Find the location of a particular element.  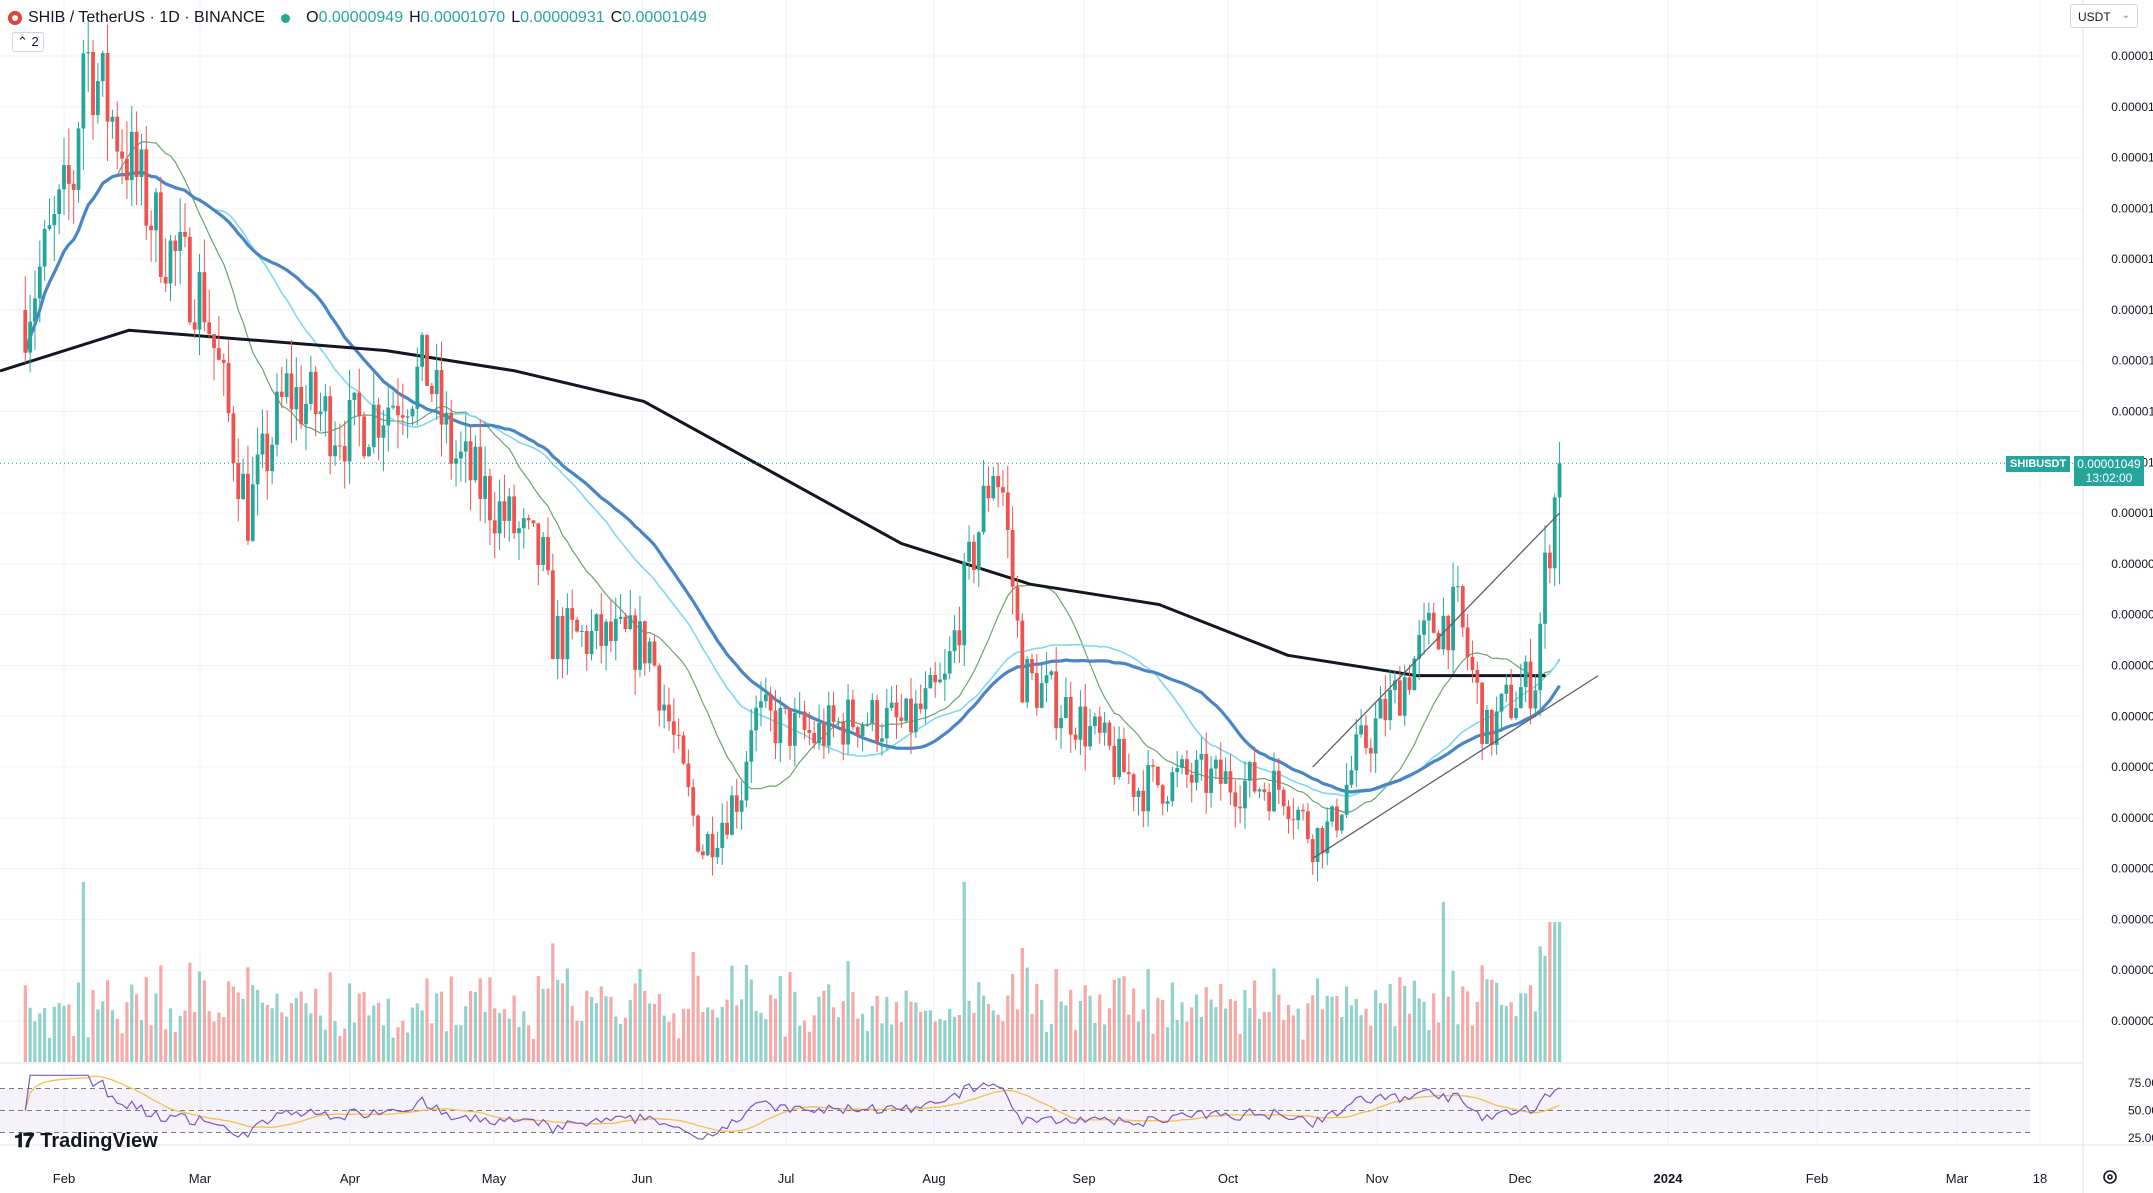

bar-countdown: 13:02:00 is located at coordinates (2109, 478).